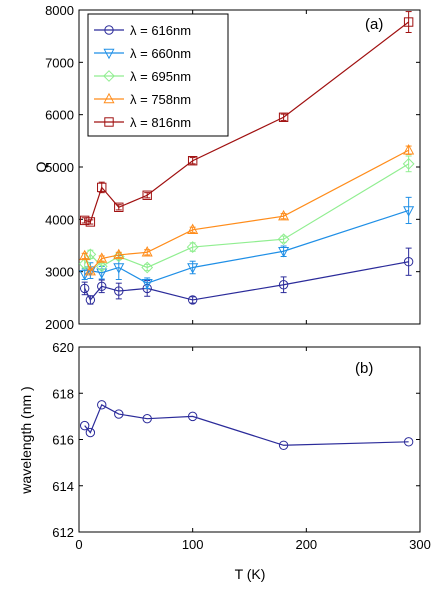  What do you see at coordinates (193, 544) in the screenshot?
I see `panel-b-x-tick-label: 100` at bounding box center [193, 544].